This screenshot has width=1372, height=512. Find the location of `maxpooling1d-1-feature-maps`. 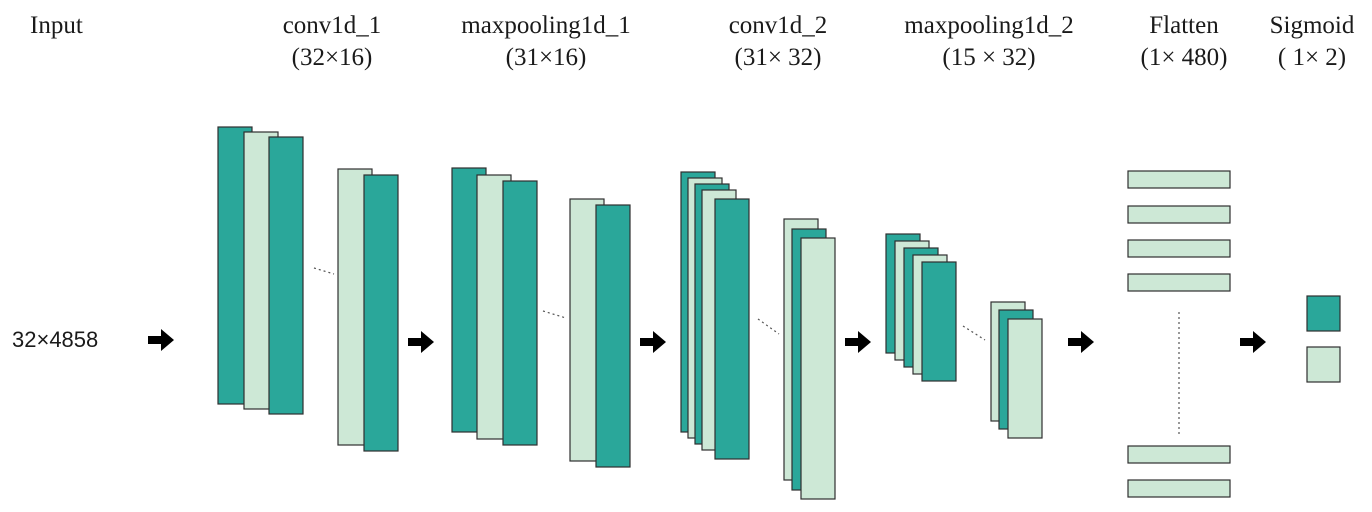

maxpooling1d-1-feature-maps is located at coordinates (494, 306).